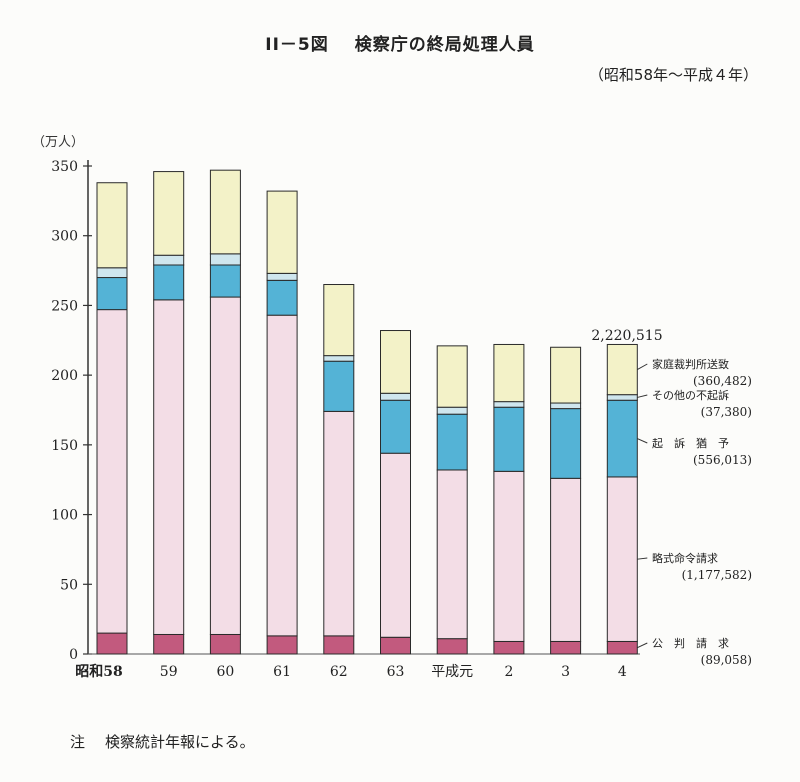  I want to click on legend-label-1: その他の不起訴, so click(690, 395).